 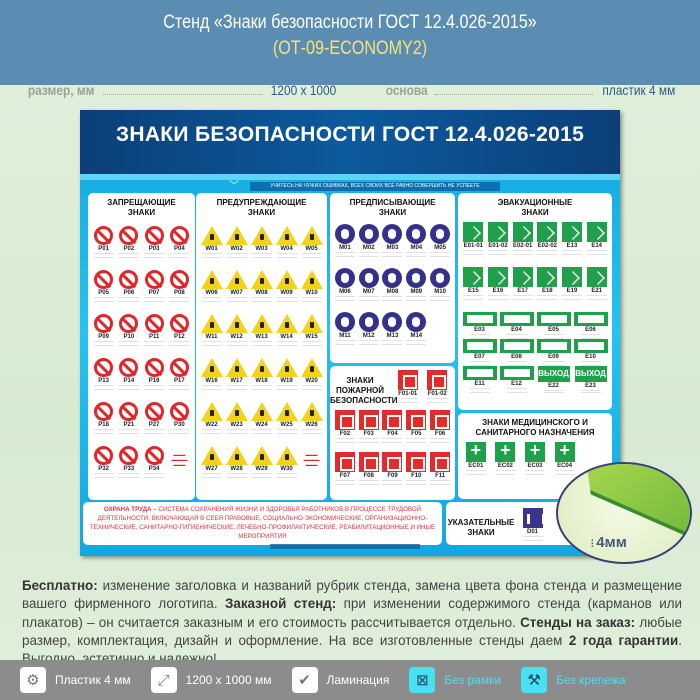 I want to click on sign-m03: M03, so click(x=393, y=246).